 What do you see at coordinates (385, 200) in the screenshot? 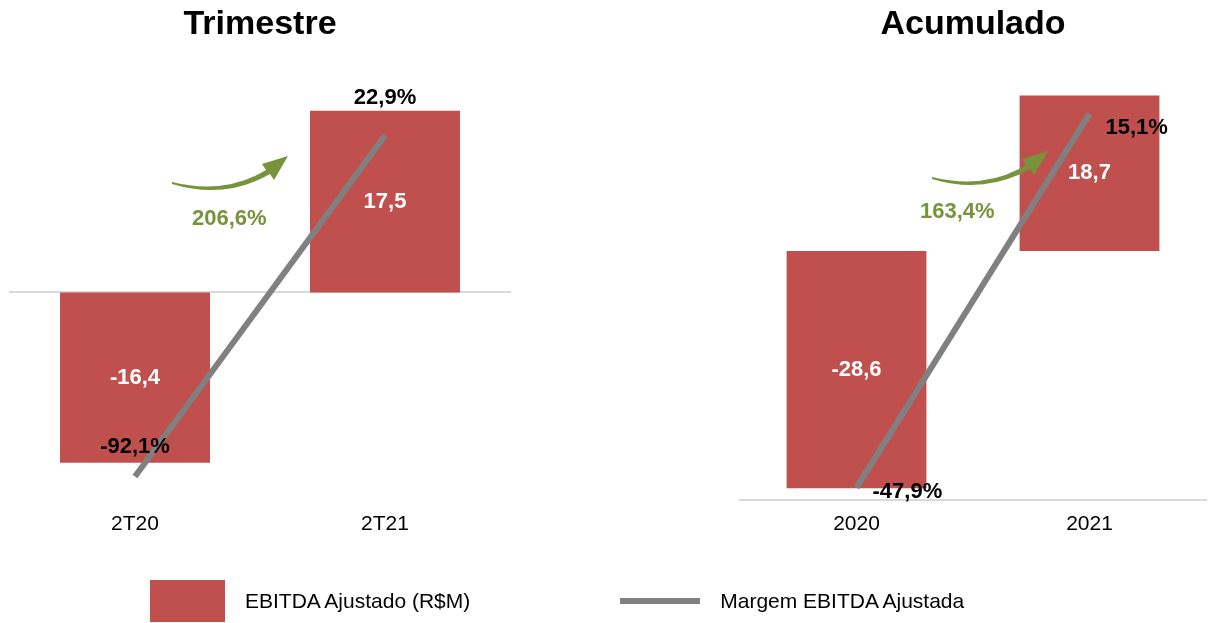
I see `data-label: 17,5` at bounding box center [385, 200].